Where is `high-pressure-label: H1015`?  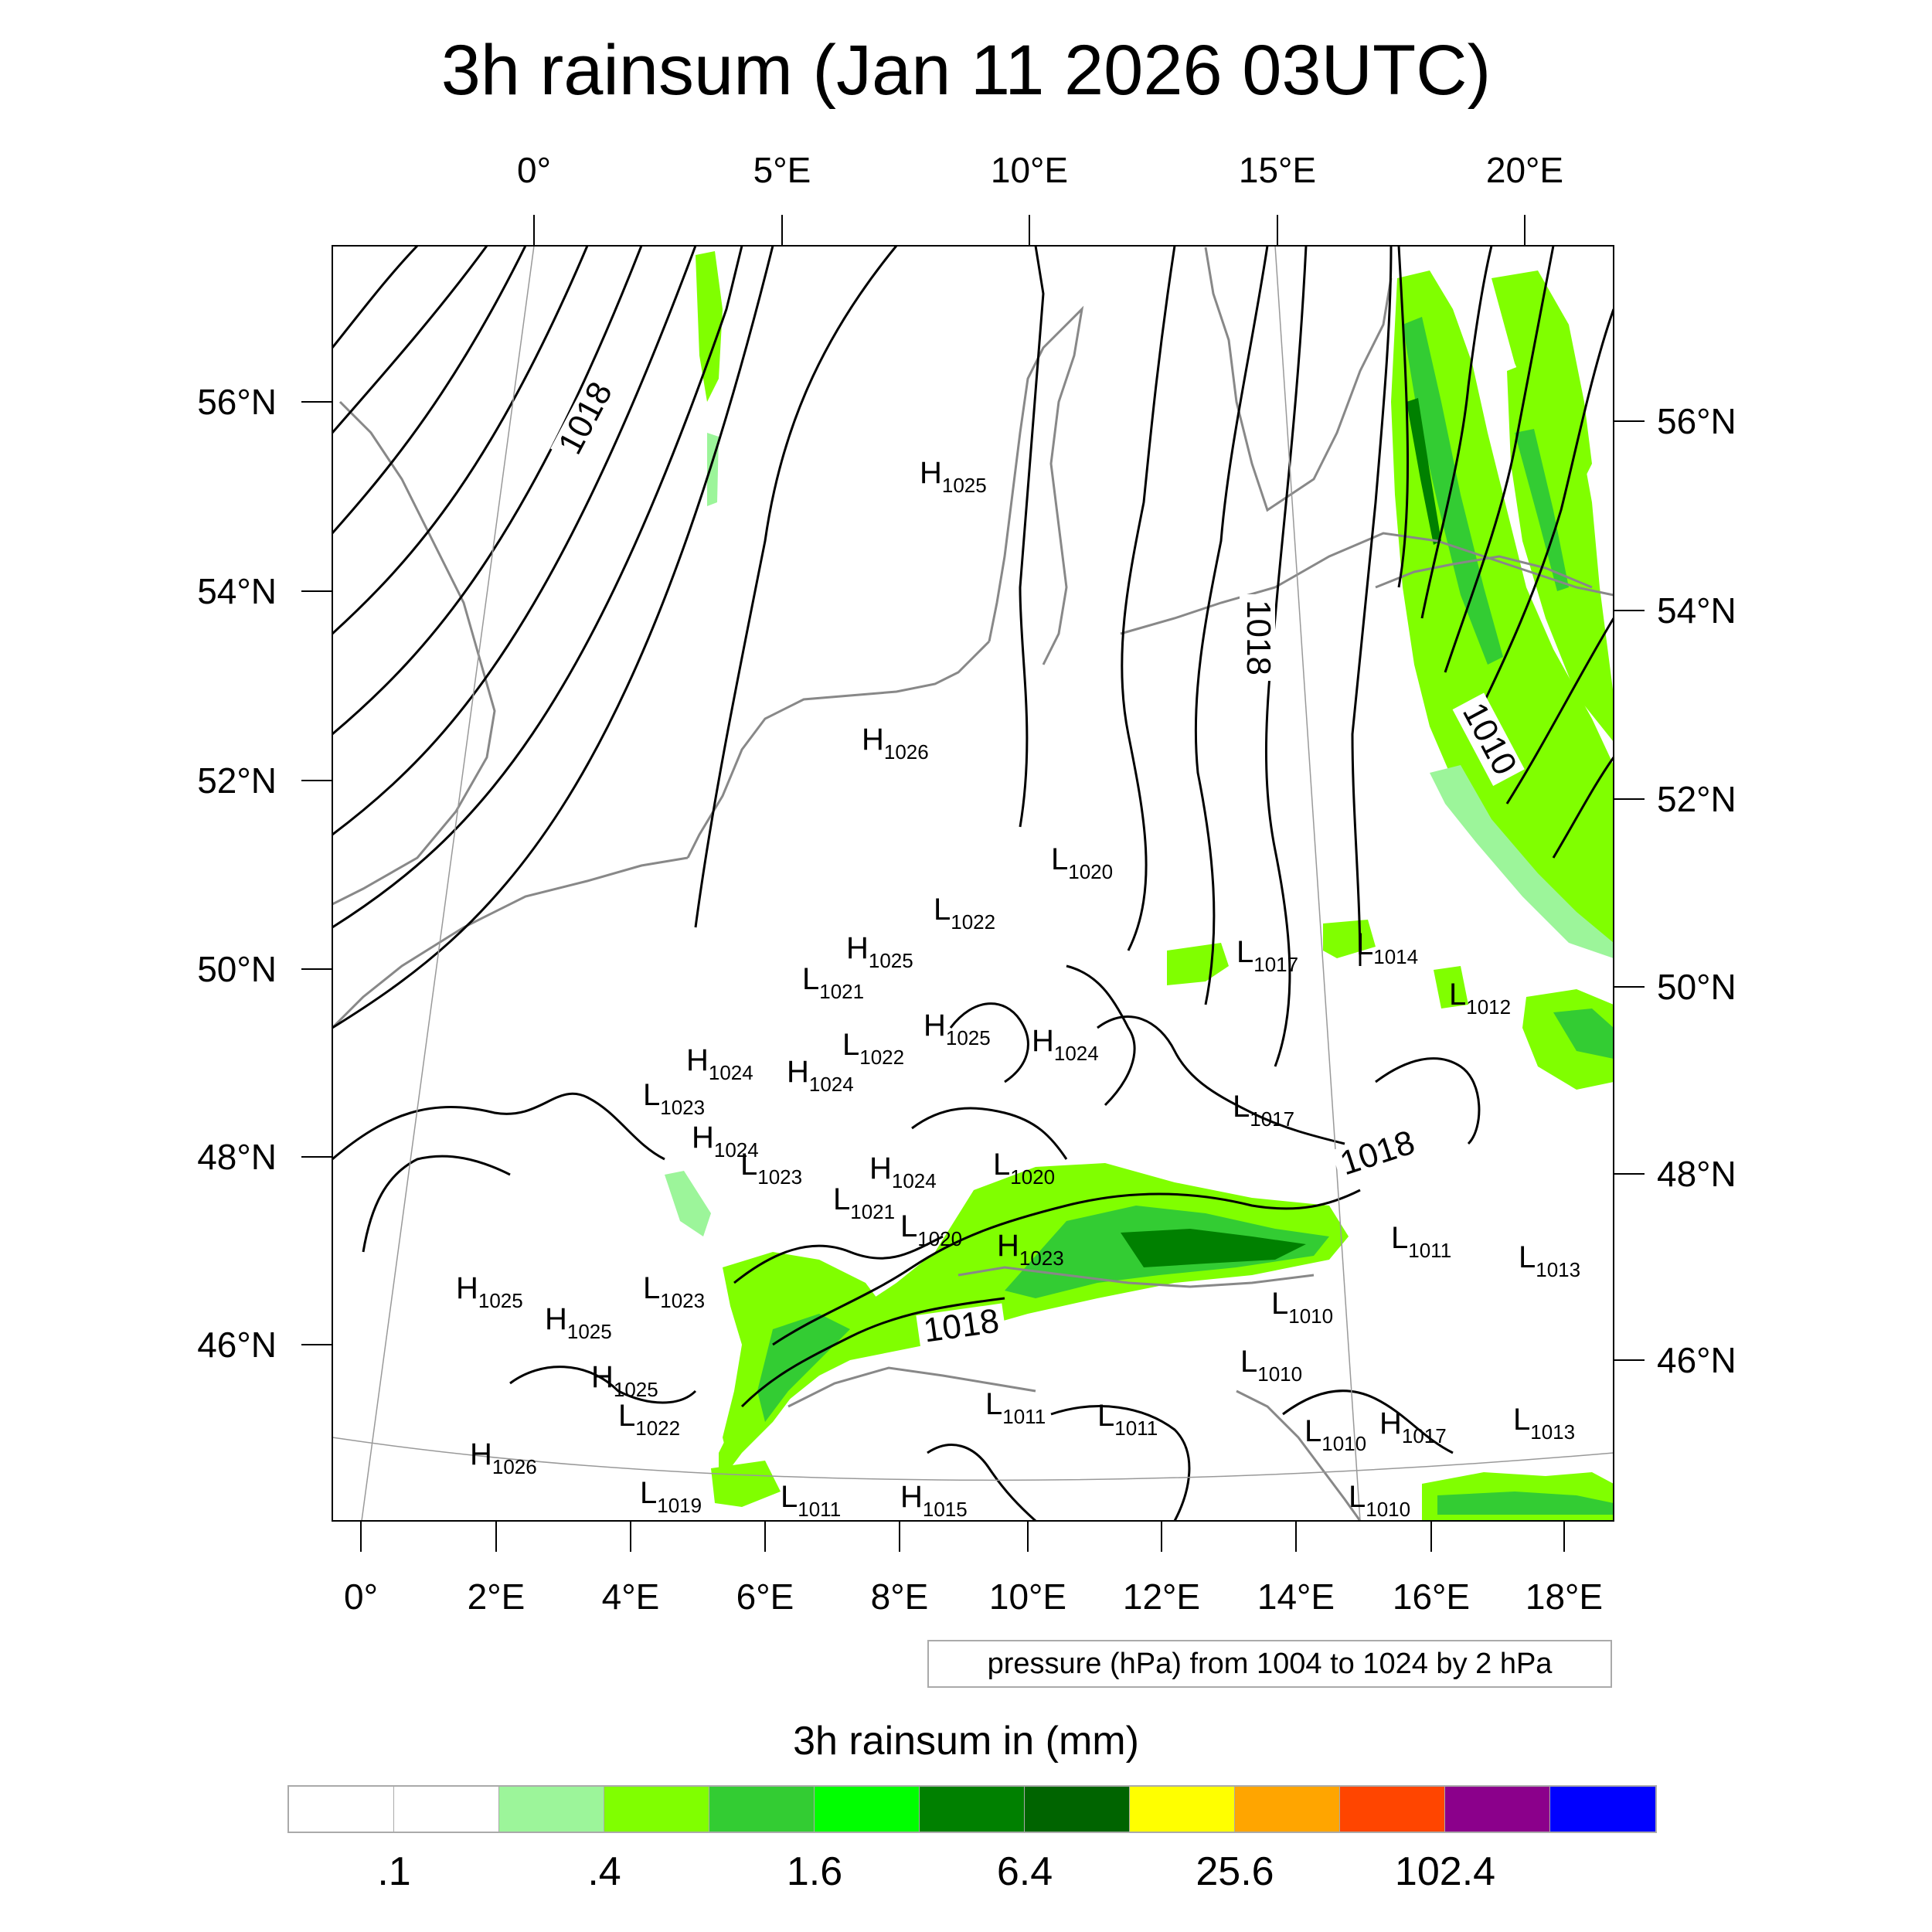
high-pressure-label: H1015 is located at coordinates (934, 1501).